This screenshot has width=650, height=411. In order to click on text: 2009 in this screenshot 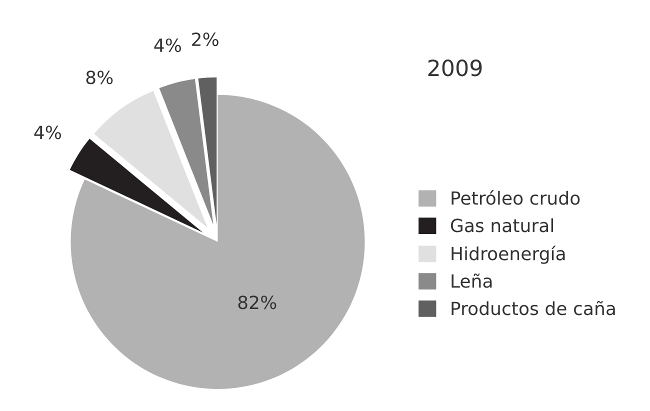, I will do `click(455, 68)`.